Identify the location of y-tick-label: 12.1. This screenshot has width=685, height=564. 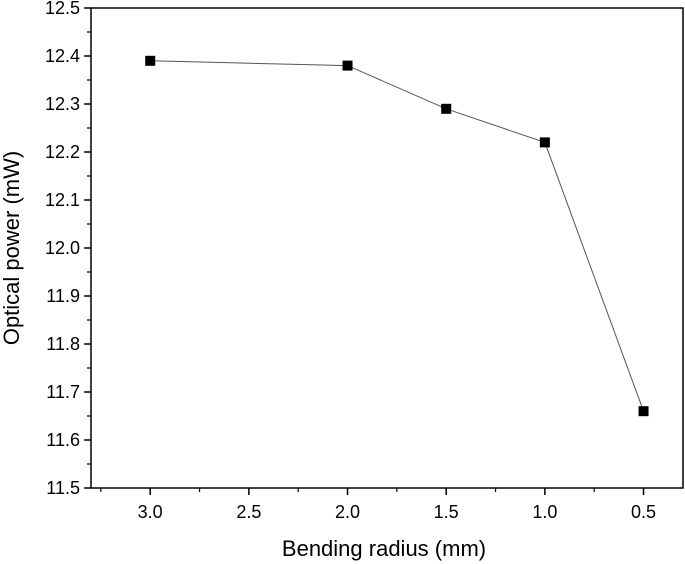
(62, 200).